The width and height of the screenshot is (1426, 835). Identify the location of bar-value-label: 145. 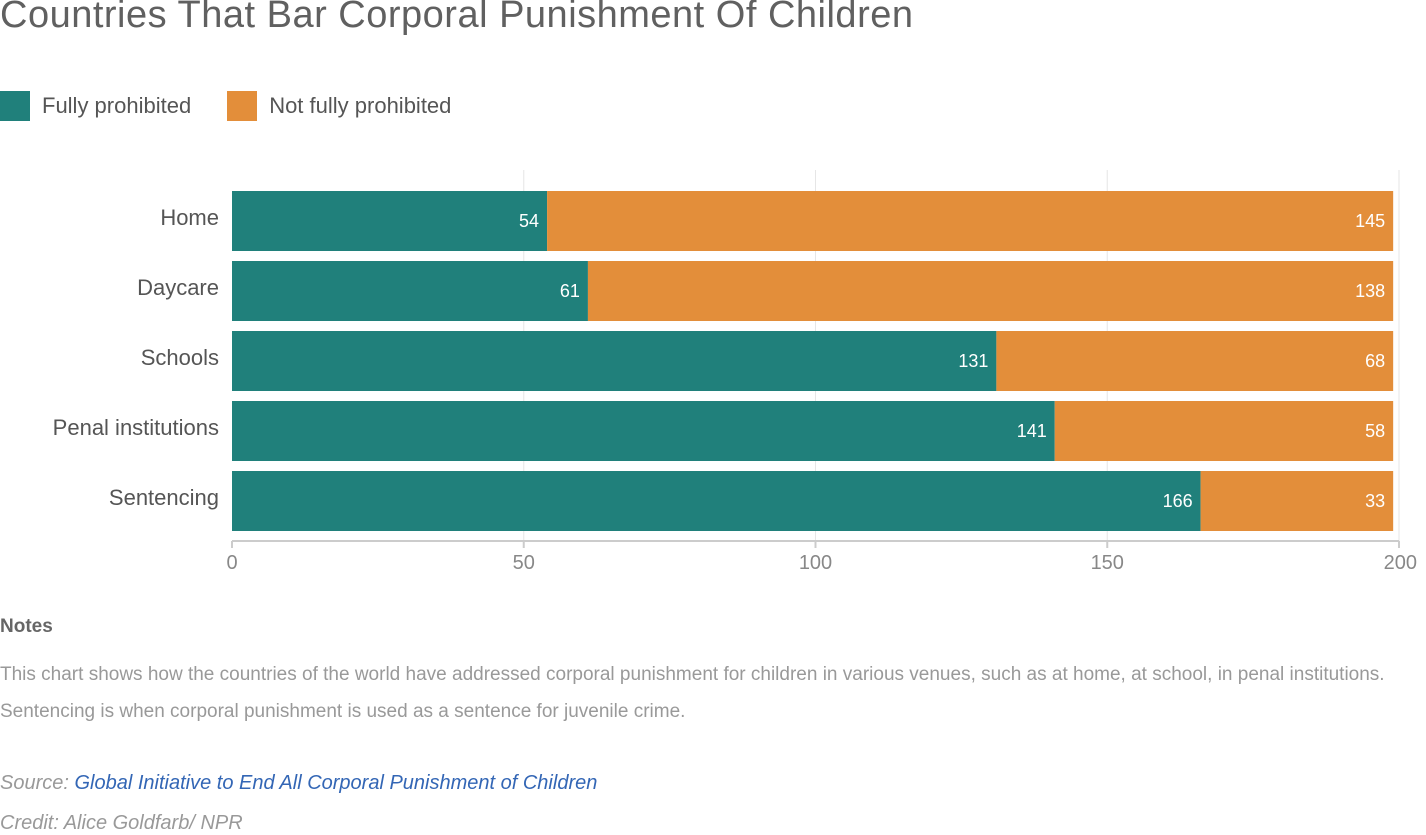
(1370, 221).